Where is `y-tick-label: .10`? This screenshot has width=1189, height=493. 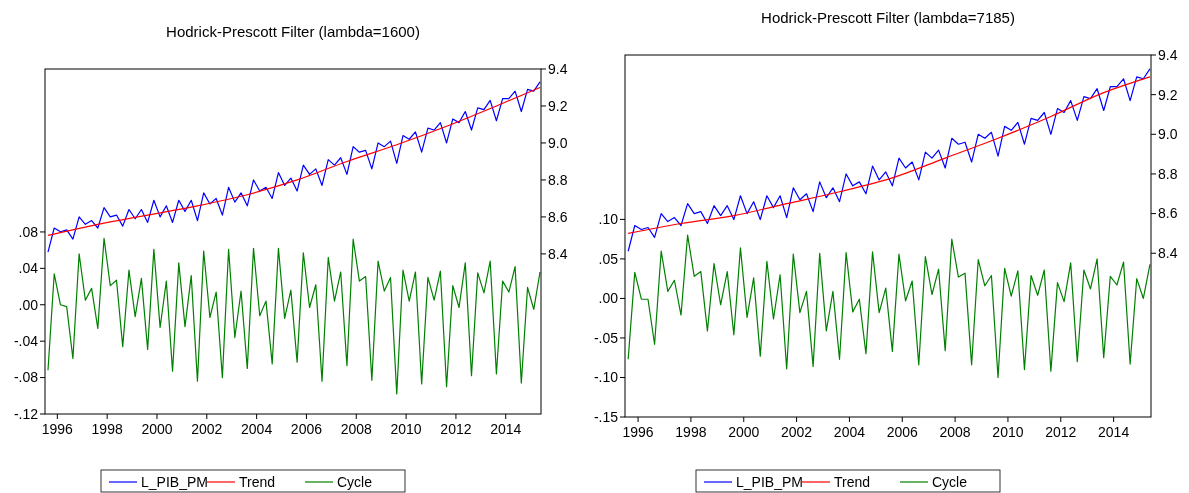
y-tick-label: .10 is located at coordinates (608, 219).